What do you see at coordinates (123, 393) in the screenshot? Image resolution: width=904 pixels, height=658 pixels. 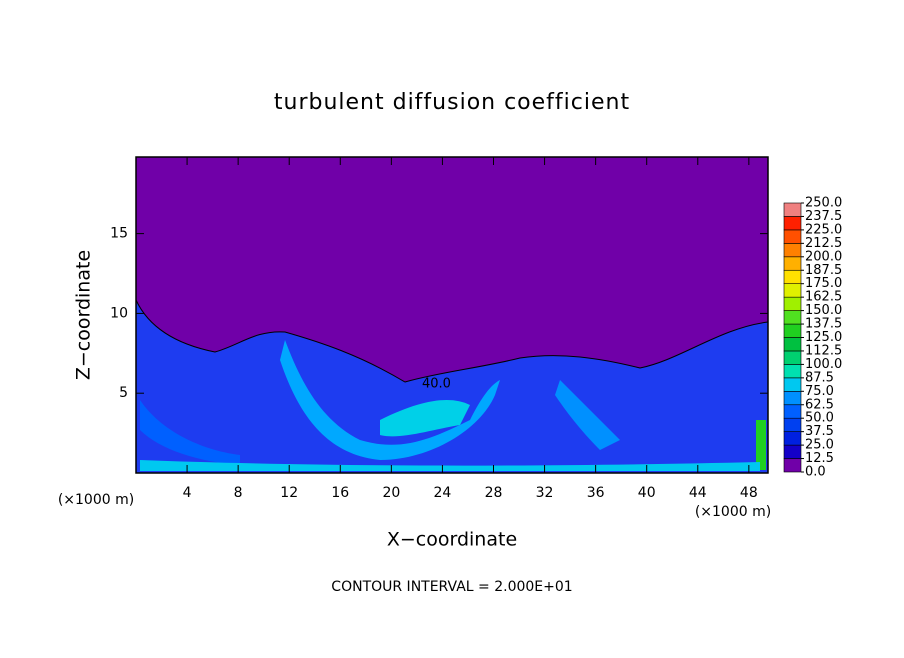 I see `y-tick-label: 5` at bounding box center [123, 393].